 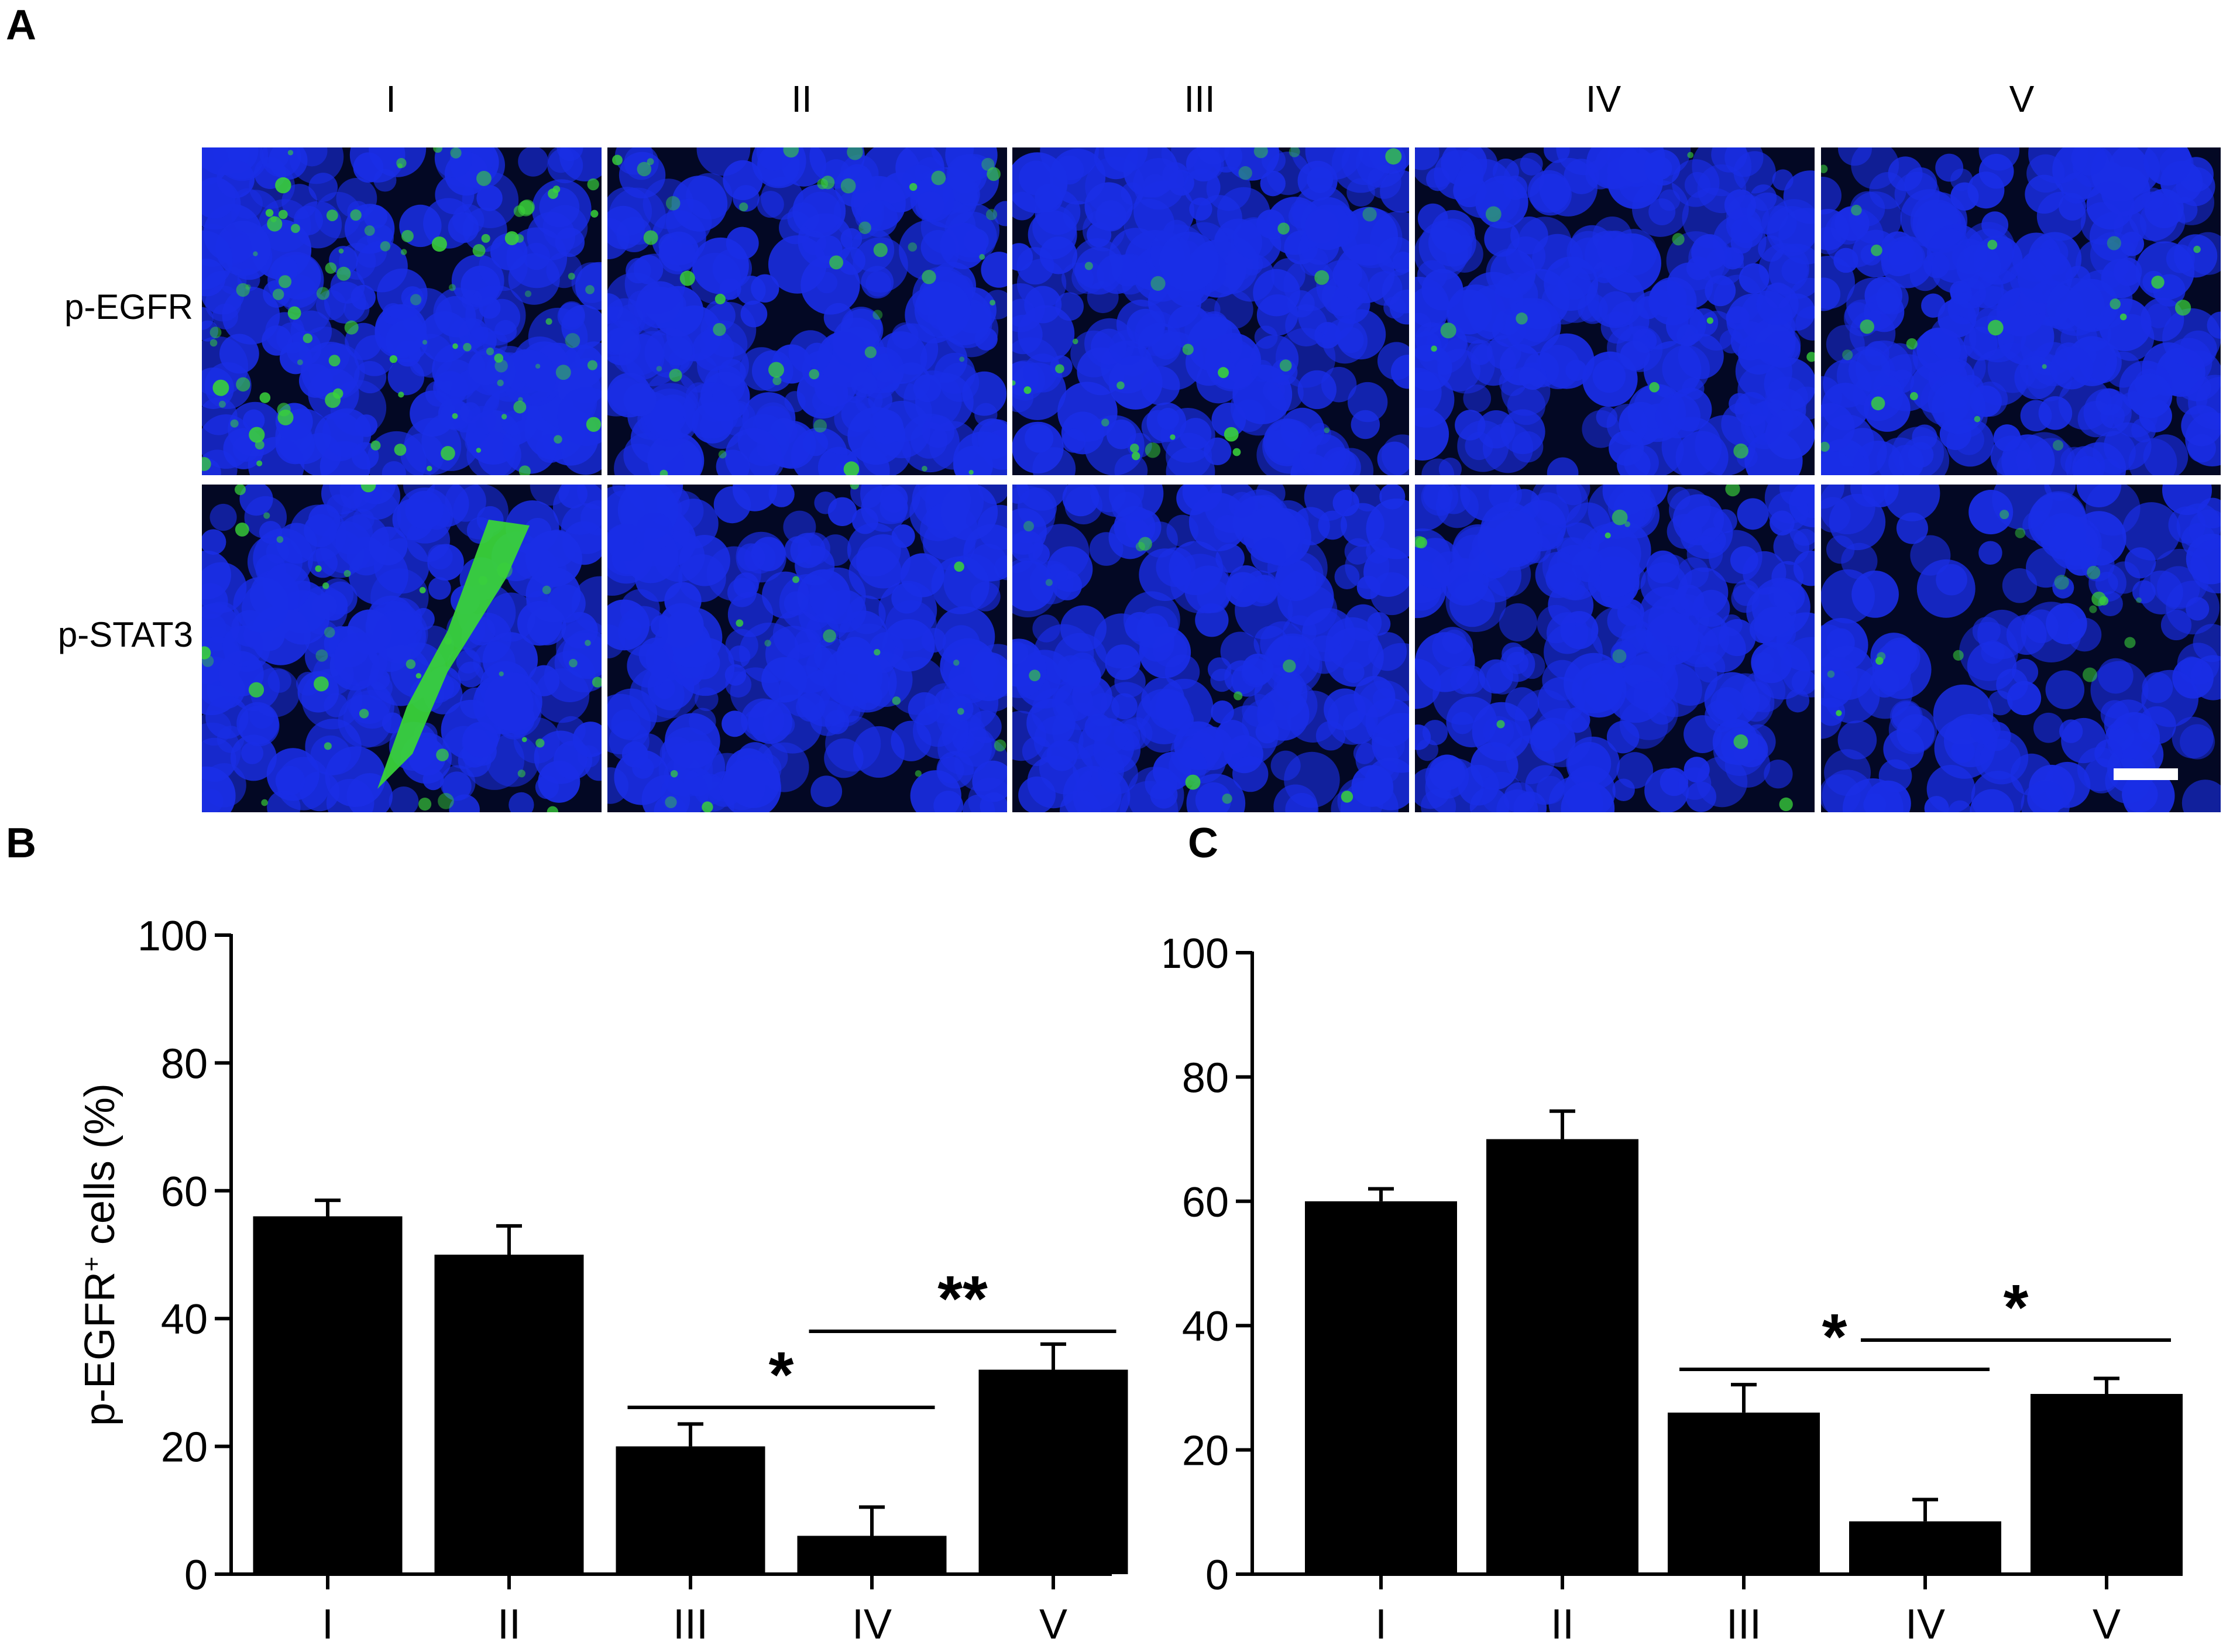 What do you see at coordinates (21, 25) in the screenshot?
I see `panel-label-a: A` at bounding box center [21, 25].